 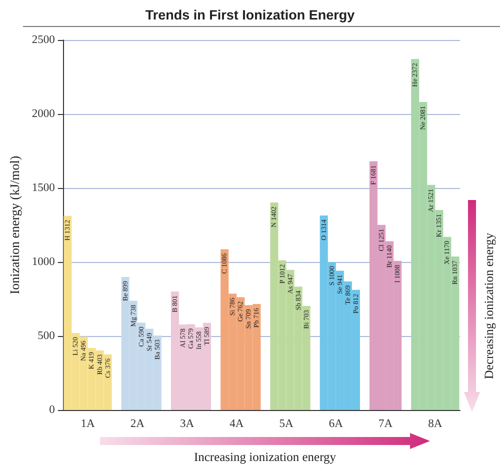 What do you see at coordinates (336, 424) in the screenshot?
I see `x-tick-label: 6A` at bounding box center [336, 424].